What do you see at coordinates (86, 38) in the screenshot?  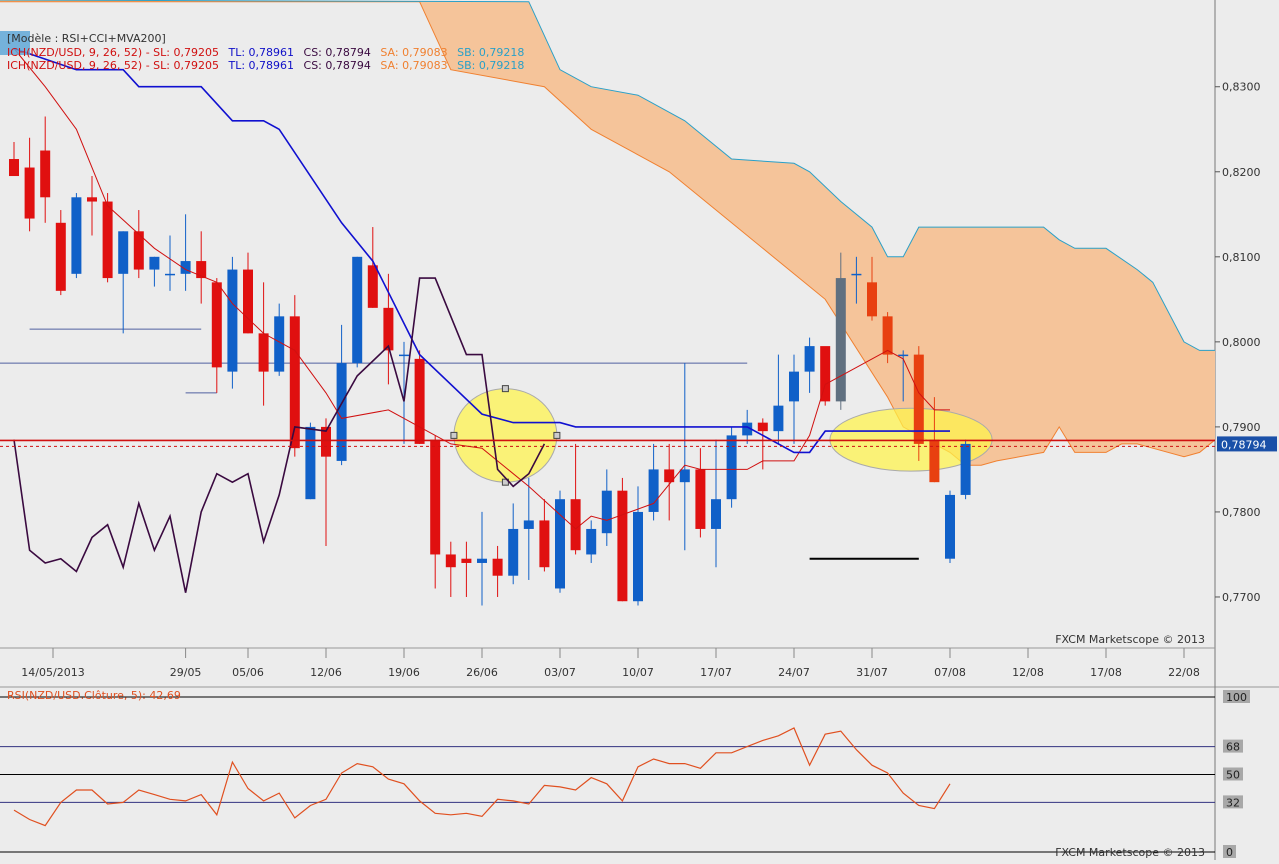 I see `template-label: [Modèle : RSI+CCI+MVA200]` at bounding box center [86, 38].